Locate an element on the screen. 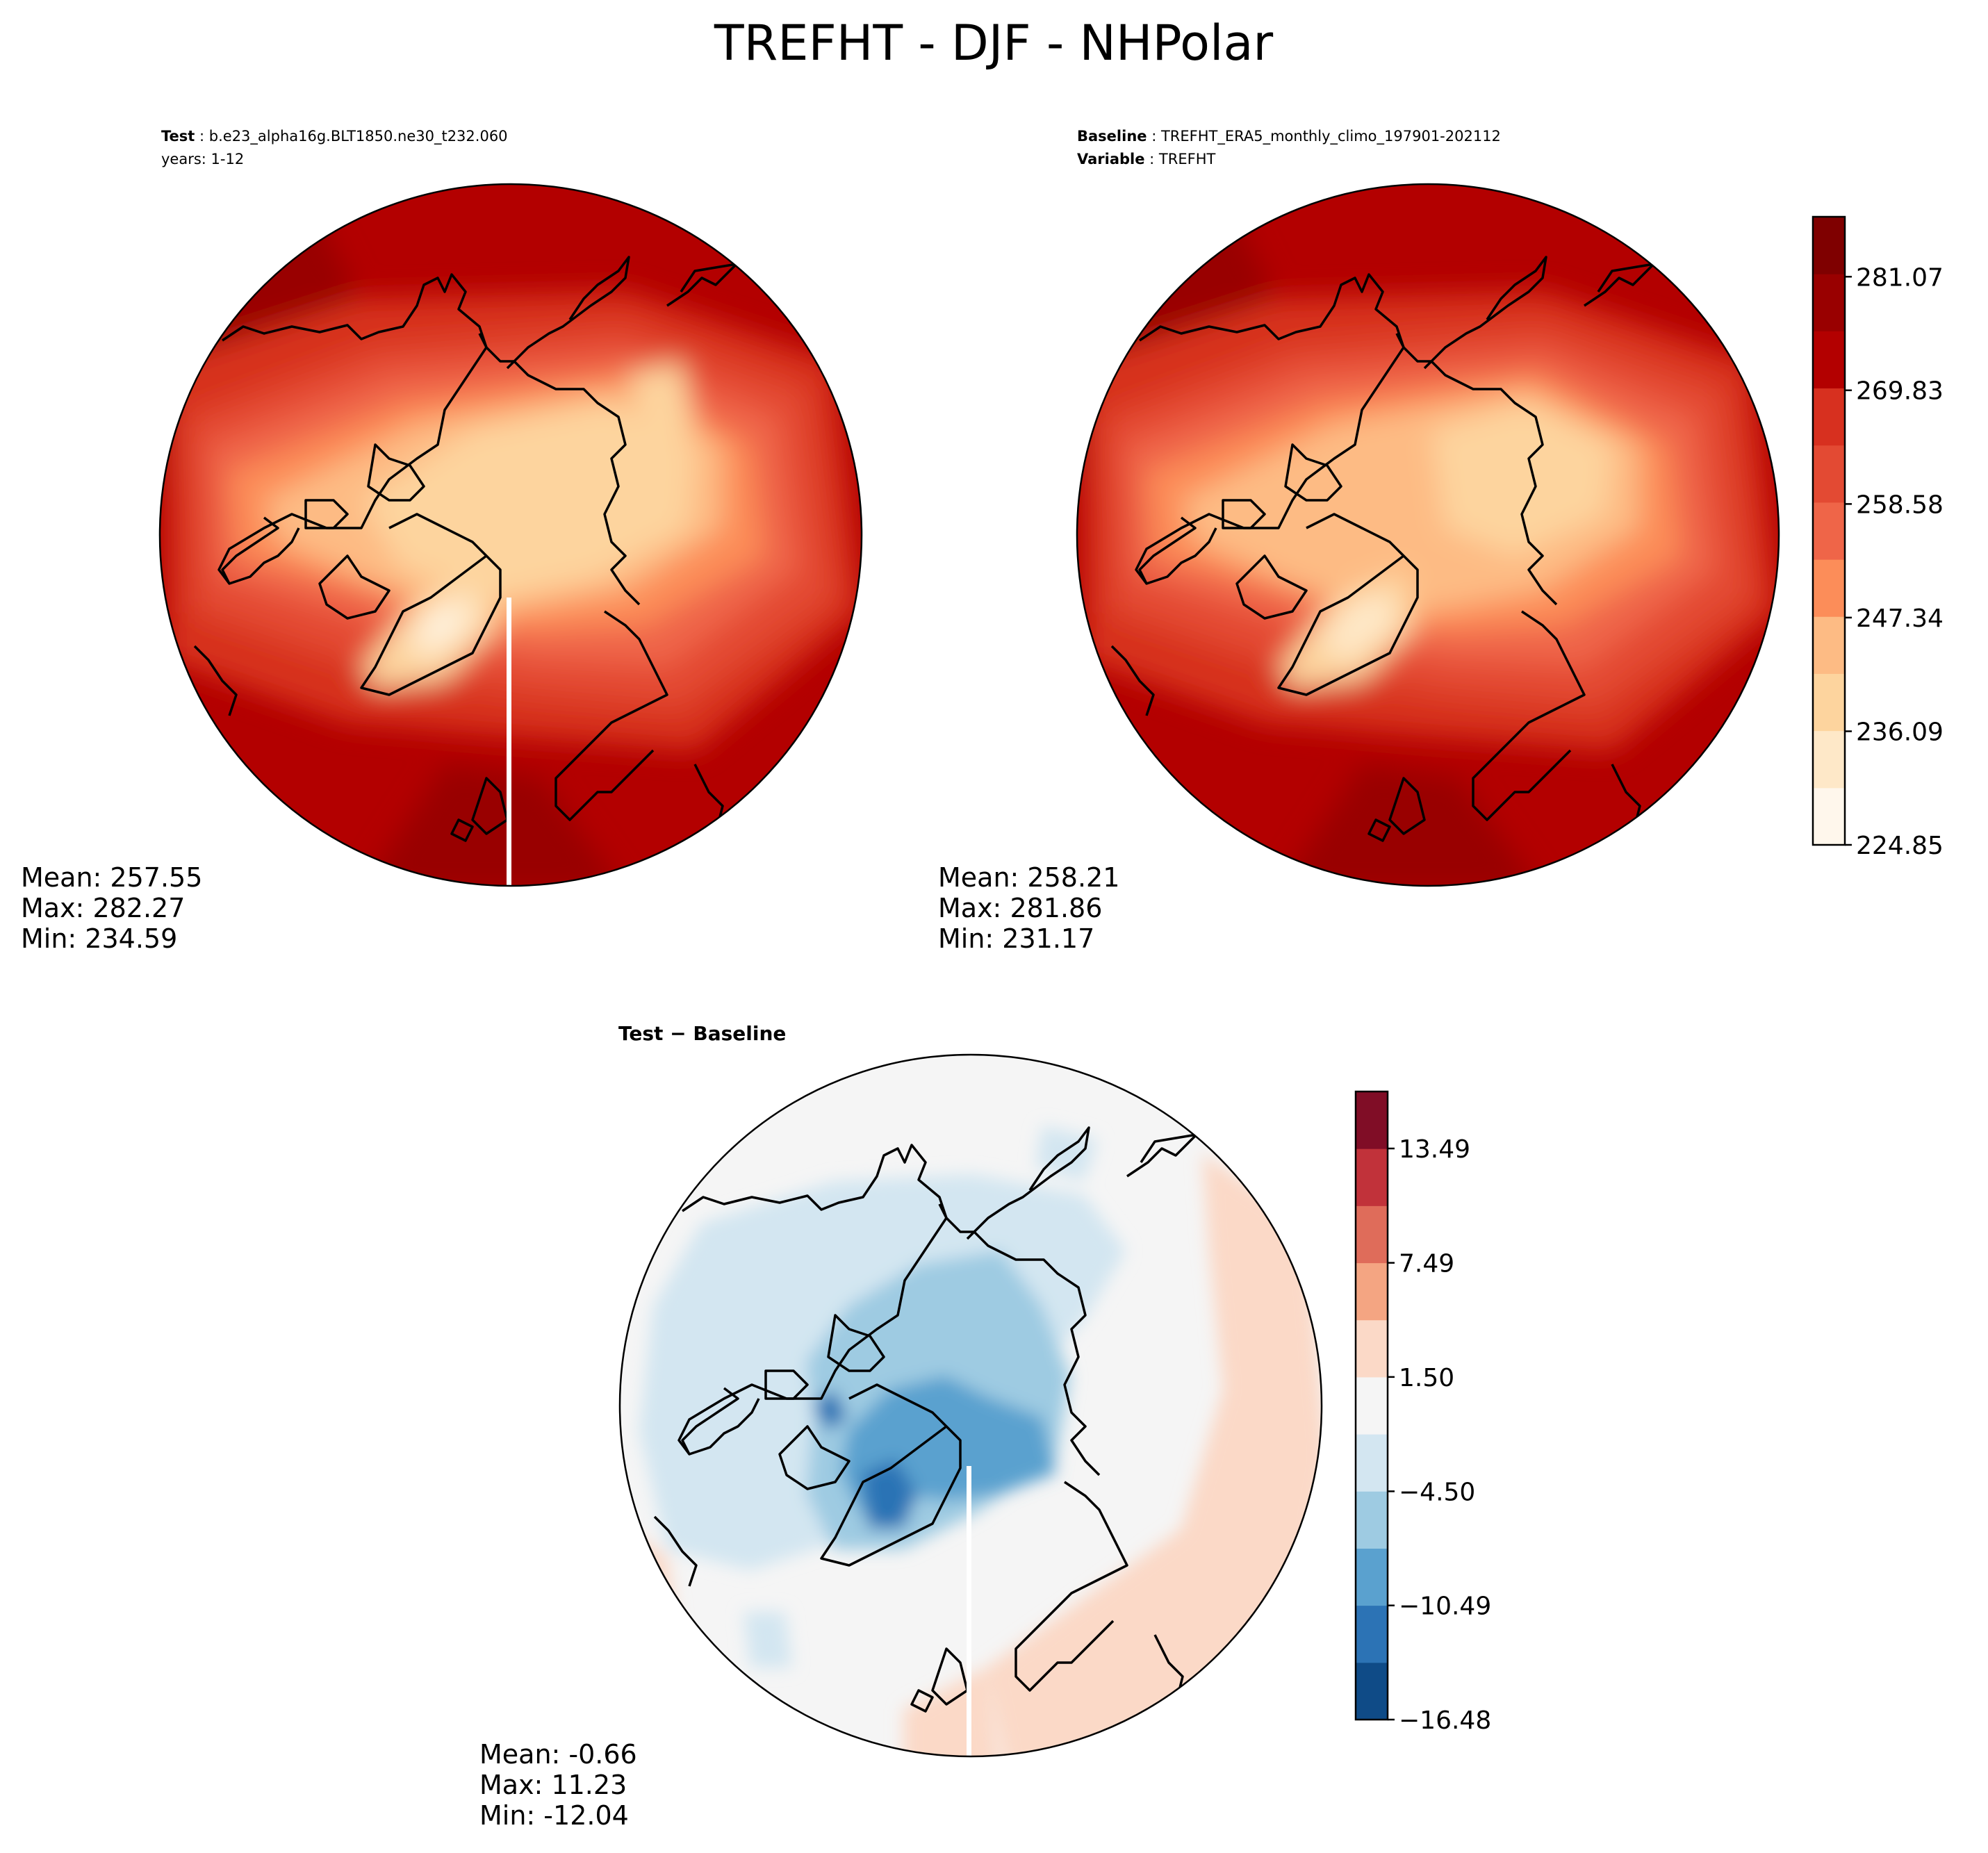 This screenshot has height=1853, width=1988. diff-map is located at coordinates (971, 1405).